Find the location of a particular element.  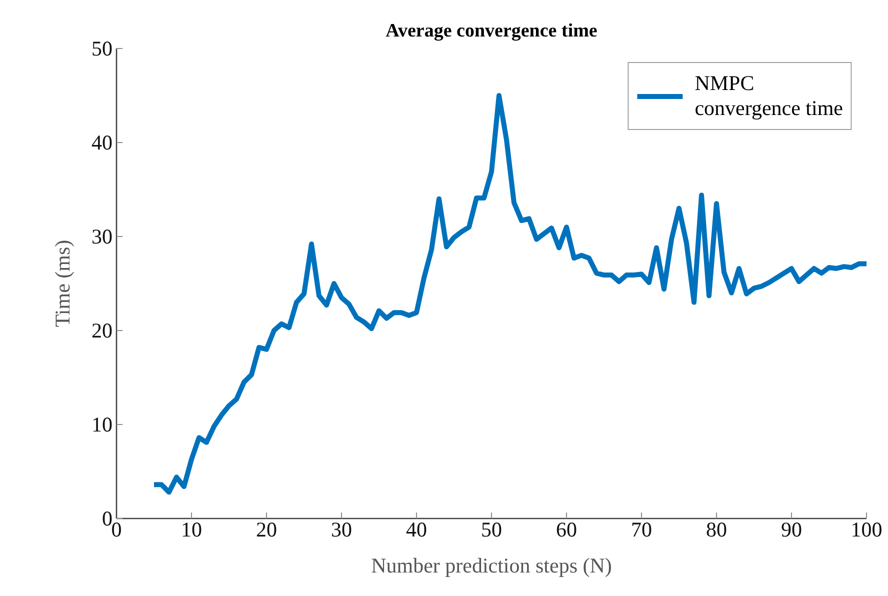

y-tick-label: 50 is located at coordinates (102, 48).